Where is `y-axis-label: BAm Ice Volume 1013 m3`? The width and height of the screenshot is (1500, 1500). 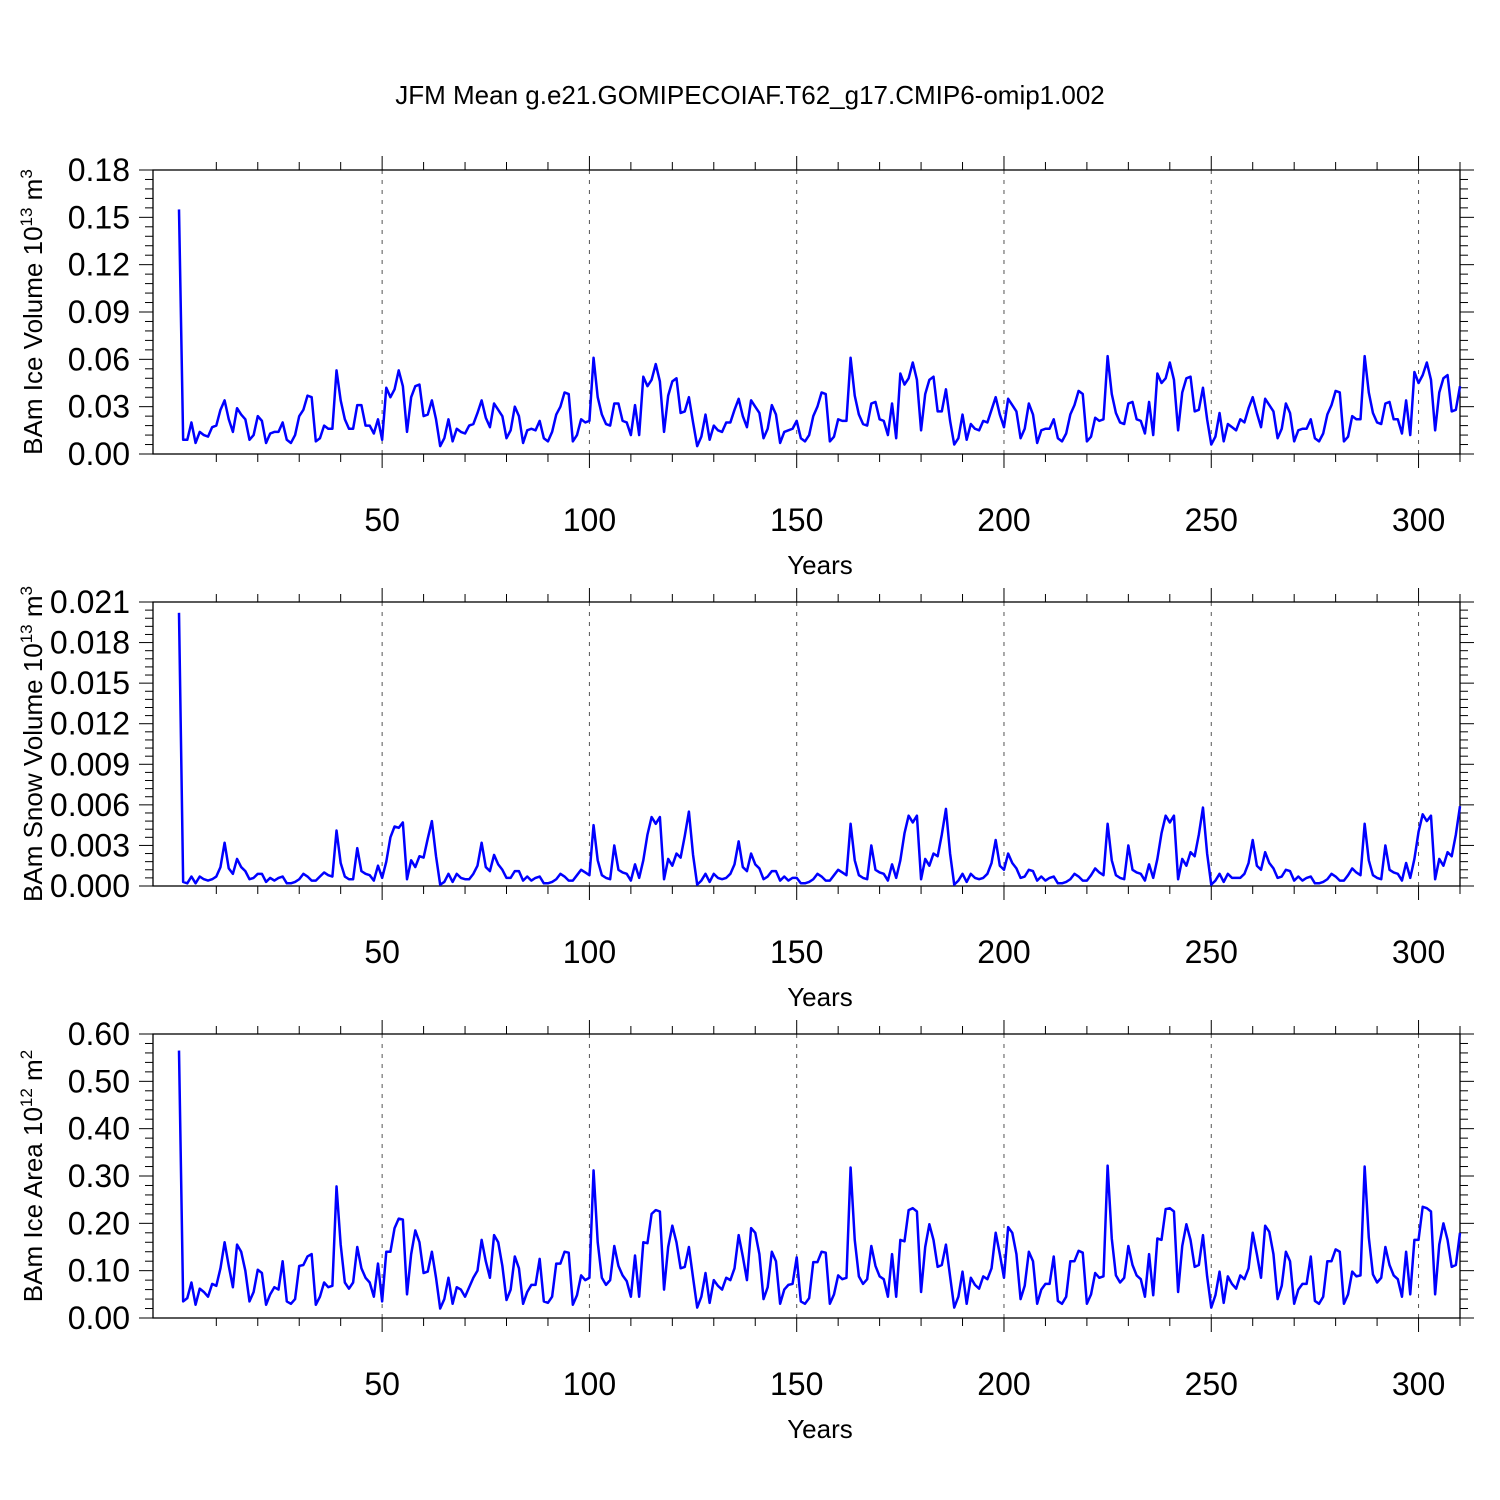
y-axis-label: BAm Ice Volume 1013 m3 is located at coordinates (32, 312).